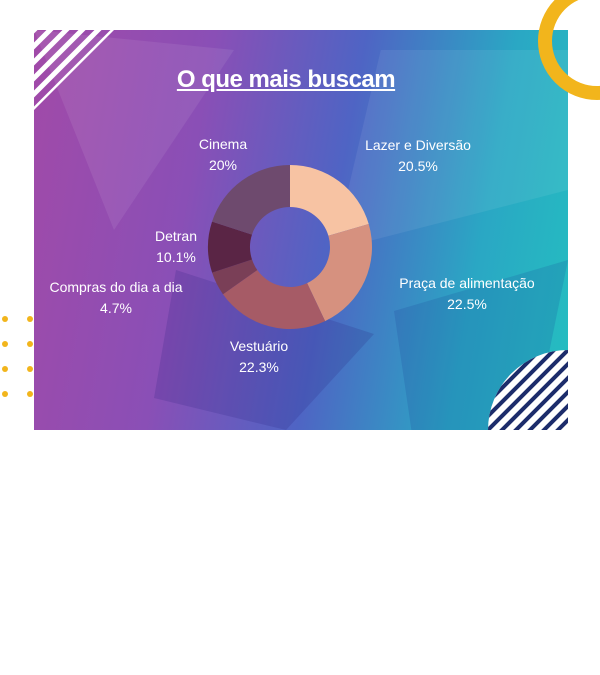 The height and width of the screenshot is (675, 600). What do you see at coordinates (286, 79) in the screenshot?
I see `chart-title: O que mais buscam` at bounding box center [286, 79].